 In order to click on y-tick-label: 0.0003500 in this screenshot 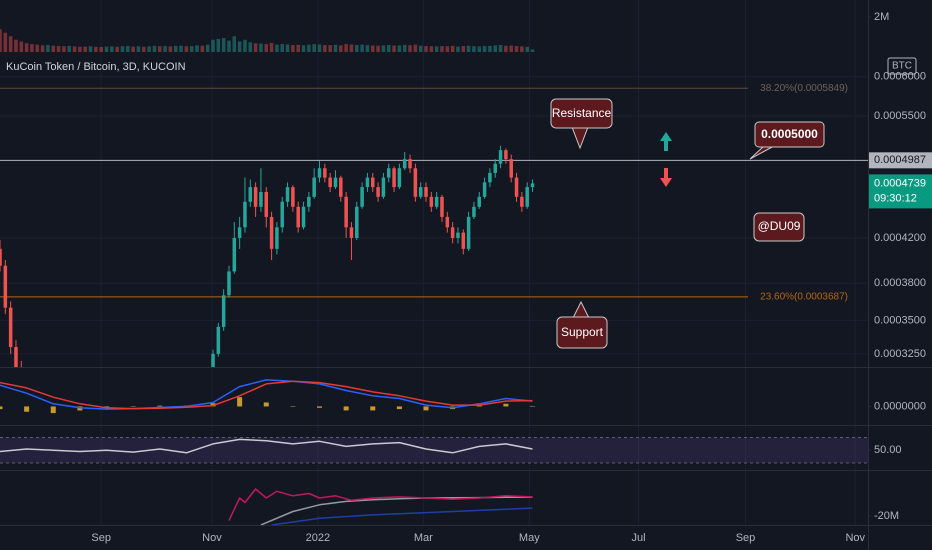, I will do `click(900, 320)`.